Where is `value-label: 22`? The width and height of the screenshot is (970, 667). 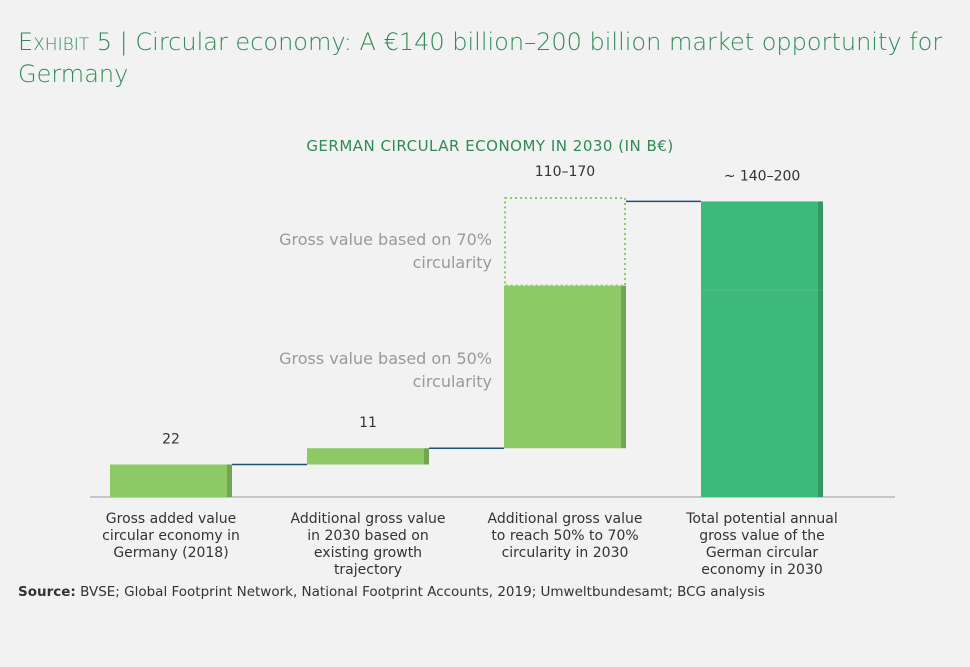
value-label: 22 is located at coordinates (171, 439).